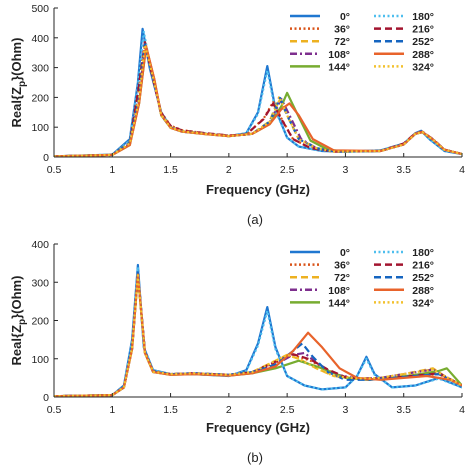 The image size is (474, 467). Describe the element at coordinates (462, 410) in the screenshot. I see `chart-b-x-tick-label: 4` at that location.